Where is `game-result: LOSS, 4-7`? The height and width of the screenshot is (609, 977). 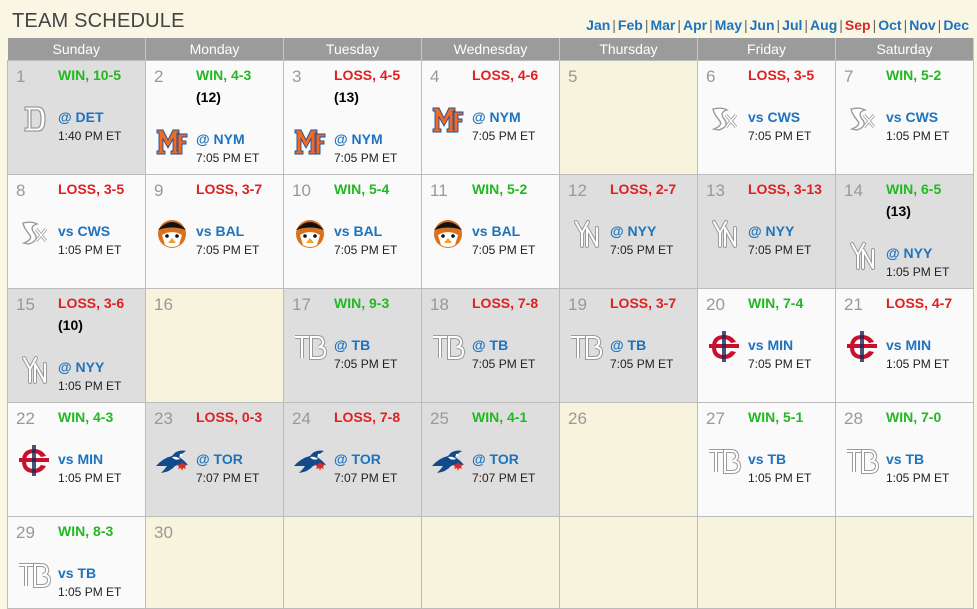 game-result: LOSS, 4-7 is located at coordinates (919, 303).